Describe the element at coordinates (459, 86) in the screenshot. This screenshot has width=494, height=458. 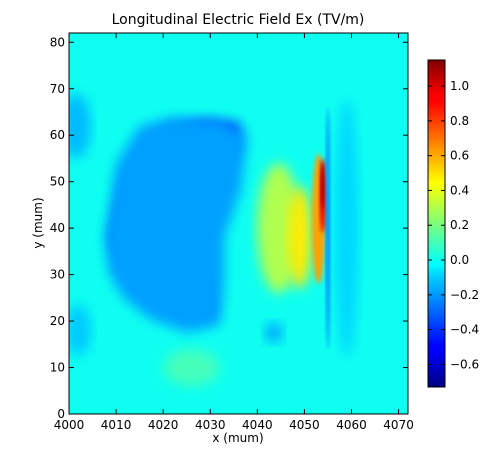
I see `colorbar-tick-label: 1.0` at that location.